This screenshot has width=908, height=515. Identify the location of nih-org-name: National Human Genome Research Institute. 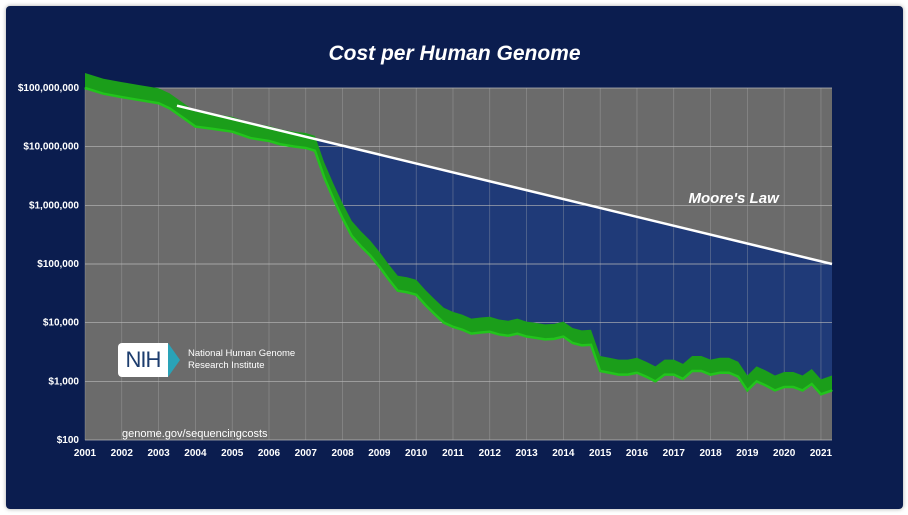
(241, 360).